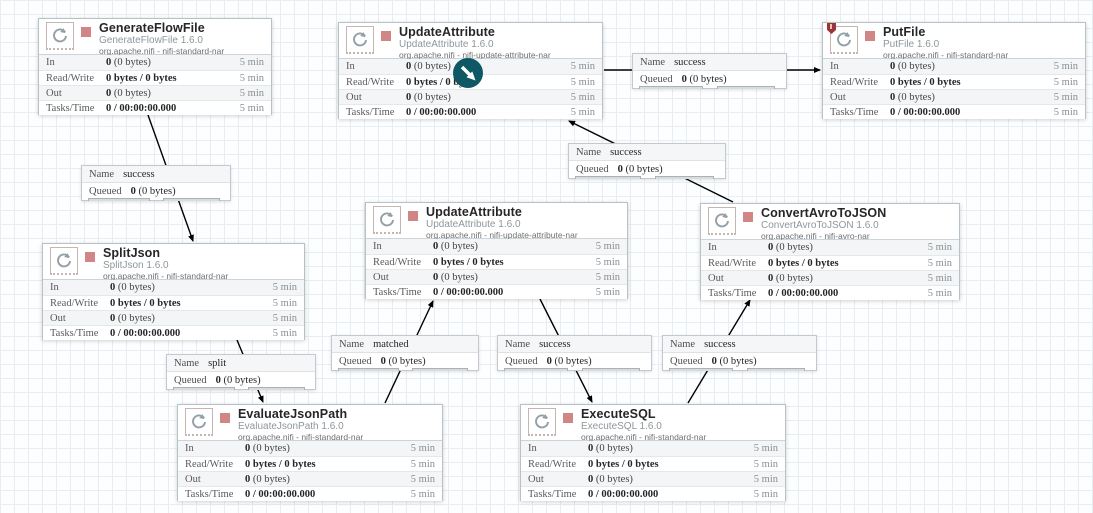  Describe the element at coordinates (132, 253) in the screenshot. I see `processor-name: SplitJson` at that location.